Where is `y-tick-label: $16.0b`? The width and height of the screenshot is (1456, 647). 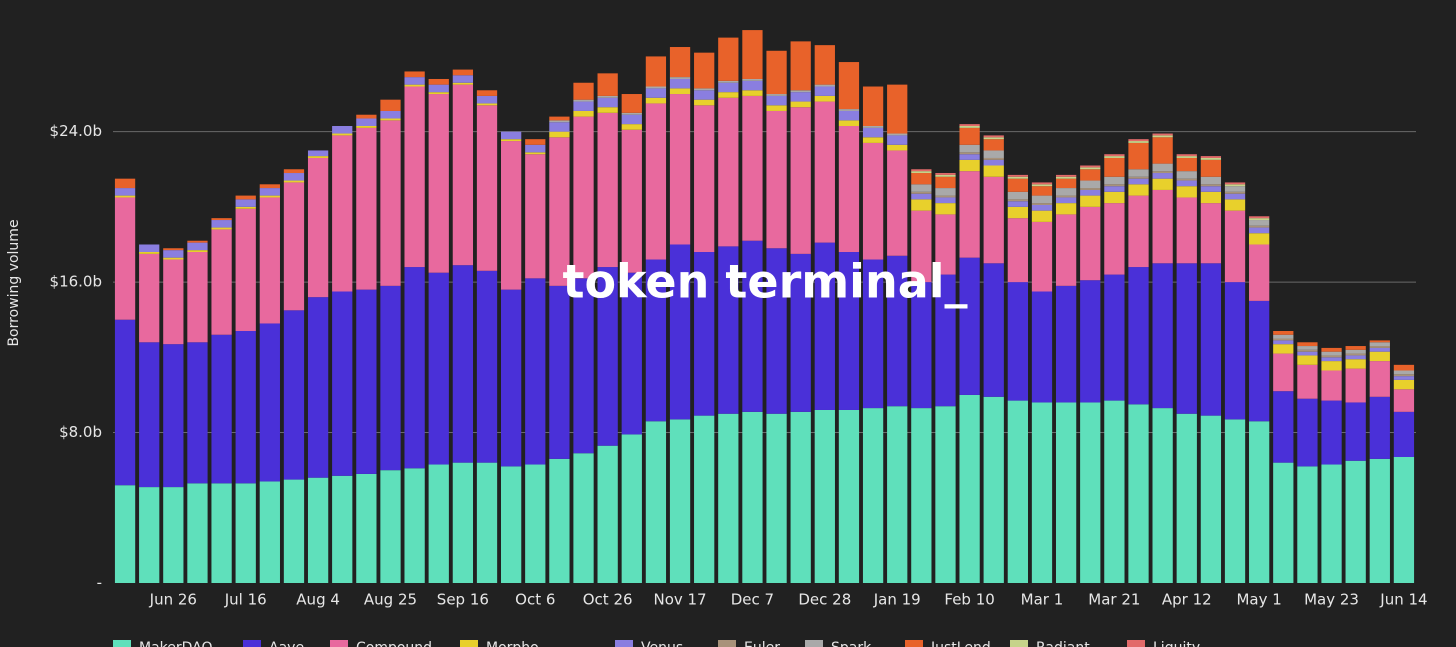
y-tick-label: $16.0b is located at coordinates (76, 282).